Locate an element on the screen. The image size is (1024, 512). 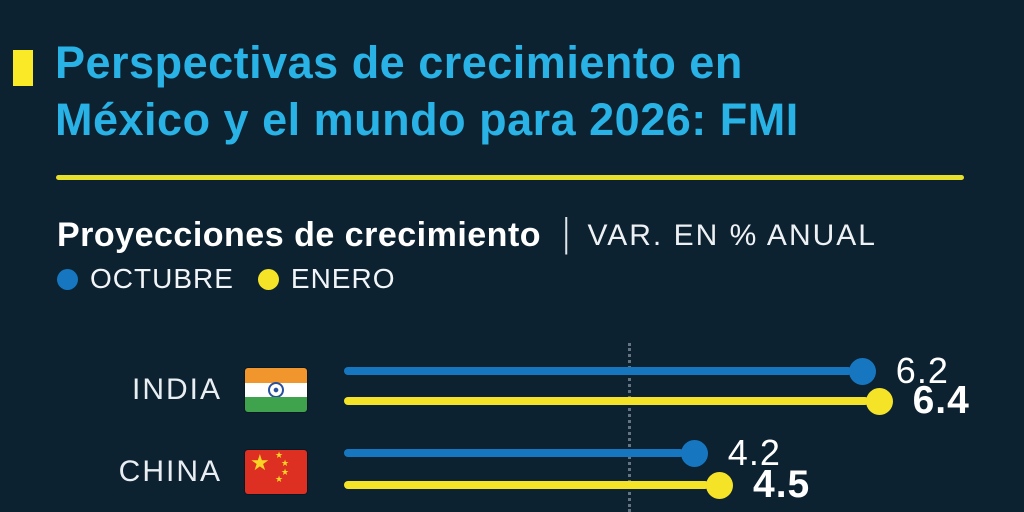
chart-subtitle-title: Proyecciones de crecimiento is located at coordinates (299, 235).